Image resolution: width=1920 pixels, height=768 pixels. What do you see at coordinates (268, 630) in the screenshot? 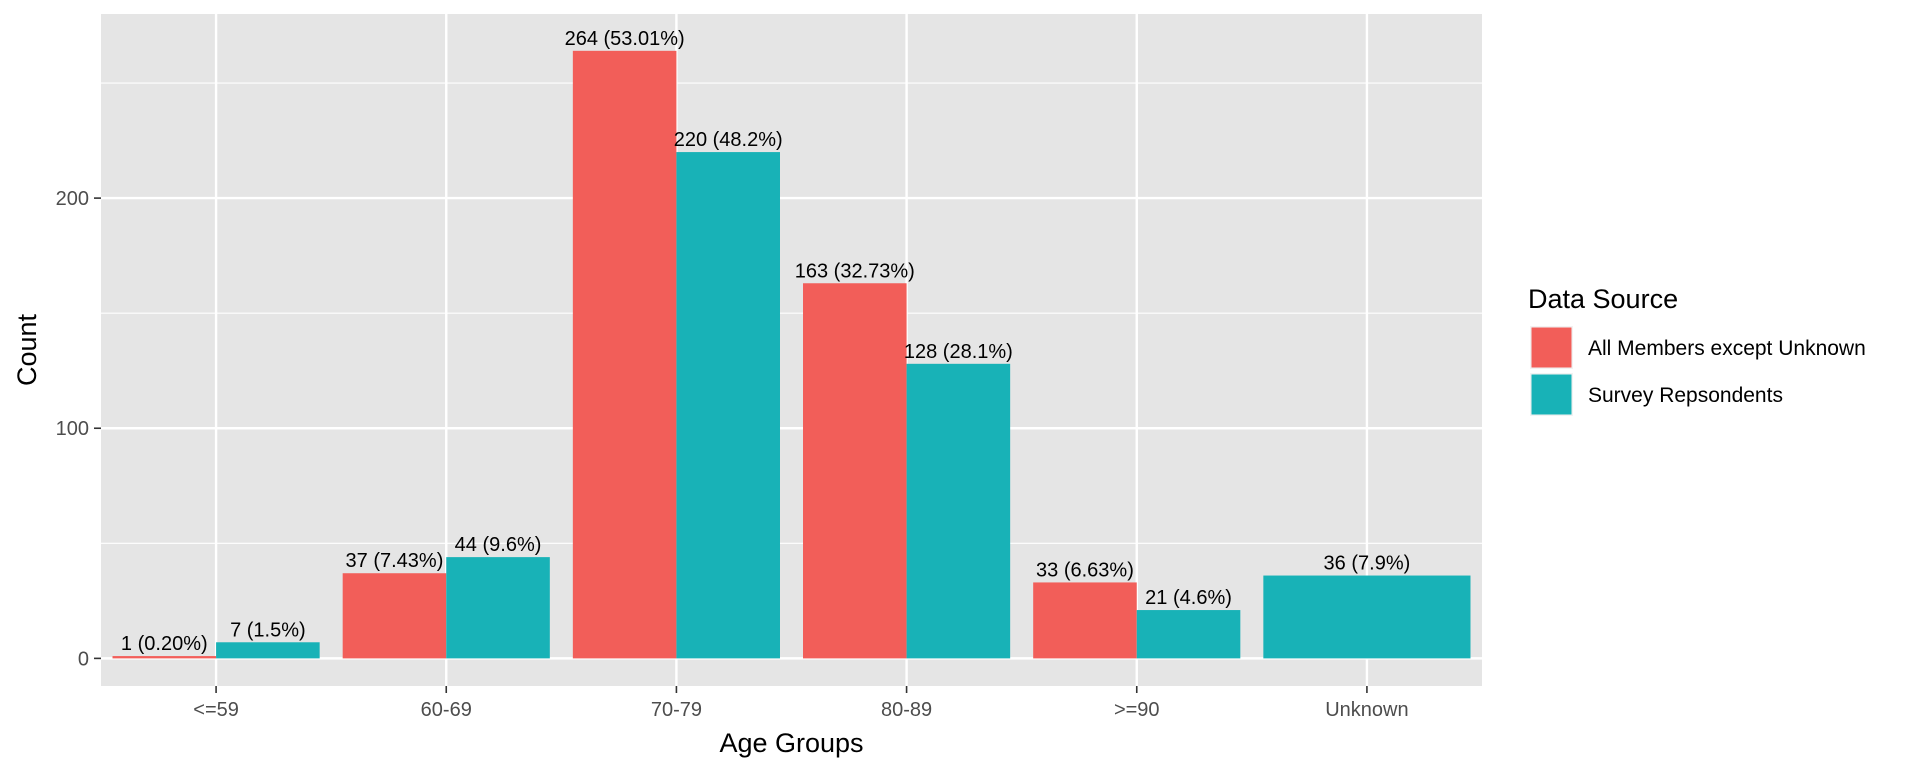
I see `bar-value-label: 7 (1.5%)` at bounding box center [268, 630].